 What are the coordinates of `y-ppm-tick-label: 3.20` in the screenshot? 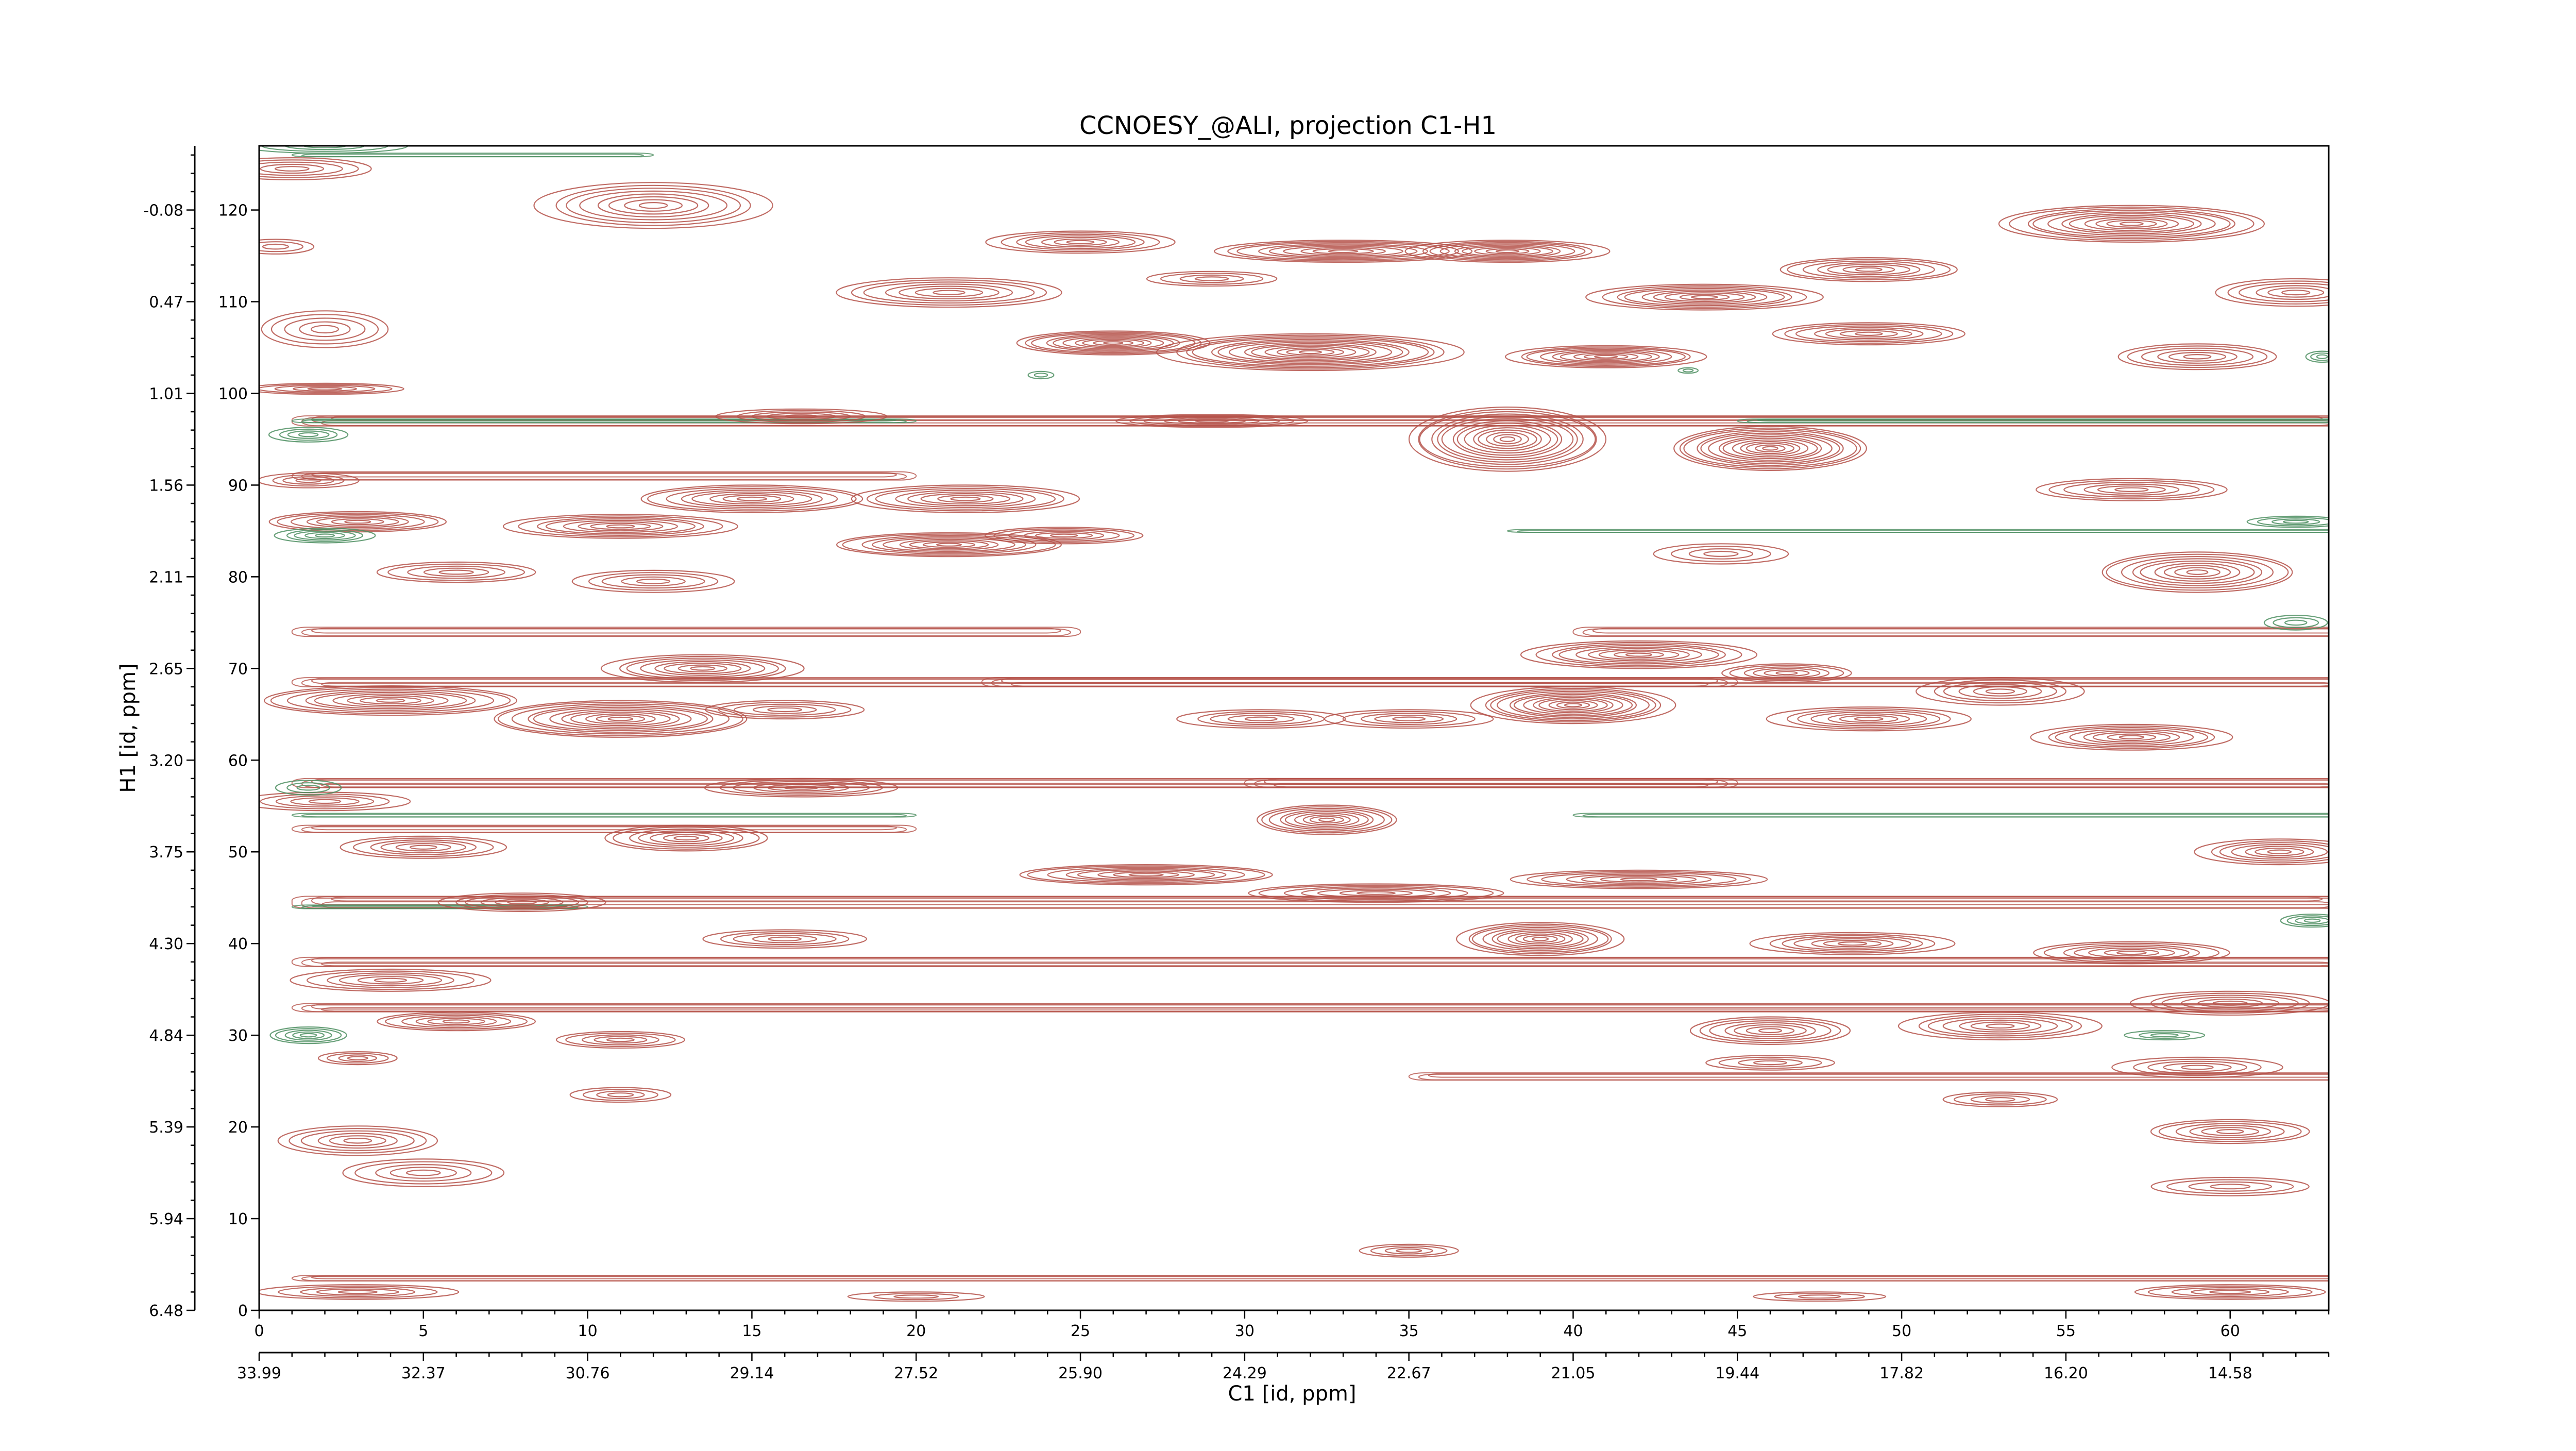 It's located at (166, 761).